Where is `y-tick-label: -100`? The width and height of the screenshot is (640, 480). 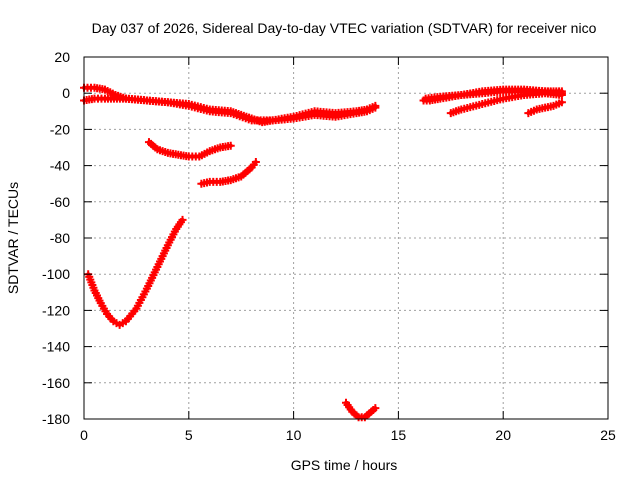
y-tick-label: -100 is located at coordinates (56, 274).